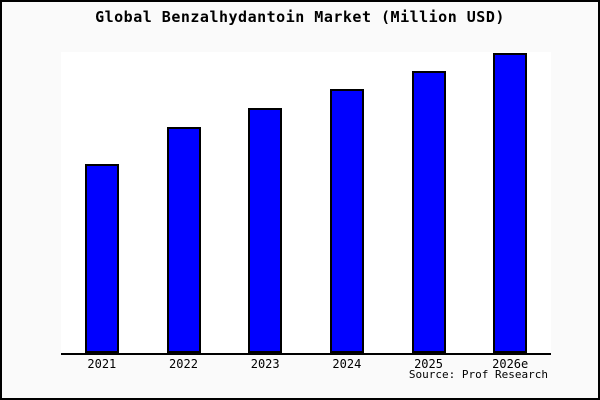 The height and width of the screenshot is (400, 600). Describe the element at coordinates (306, 364) in the screenshot. I see `x-axis-labels: 2021 2022 2023 2024 2025 2026e` at that location.